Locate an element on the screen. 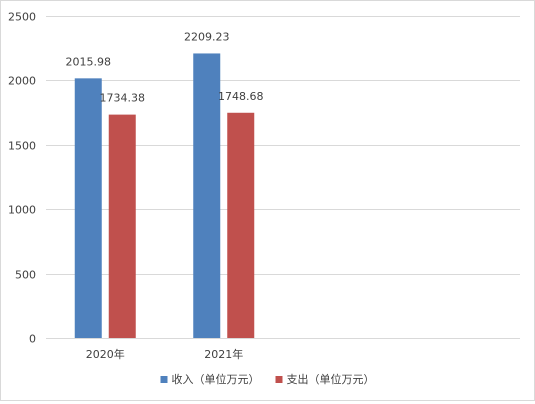  legend-item-expense: 支出（单位万元） is located at coordinates (325, 379).